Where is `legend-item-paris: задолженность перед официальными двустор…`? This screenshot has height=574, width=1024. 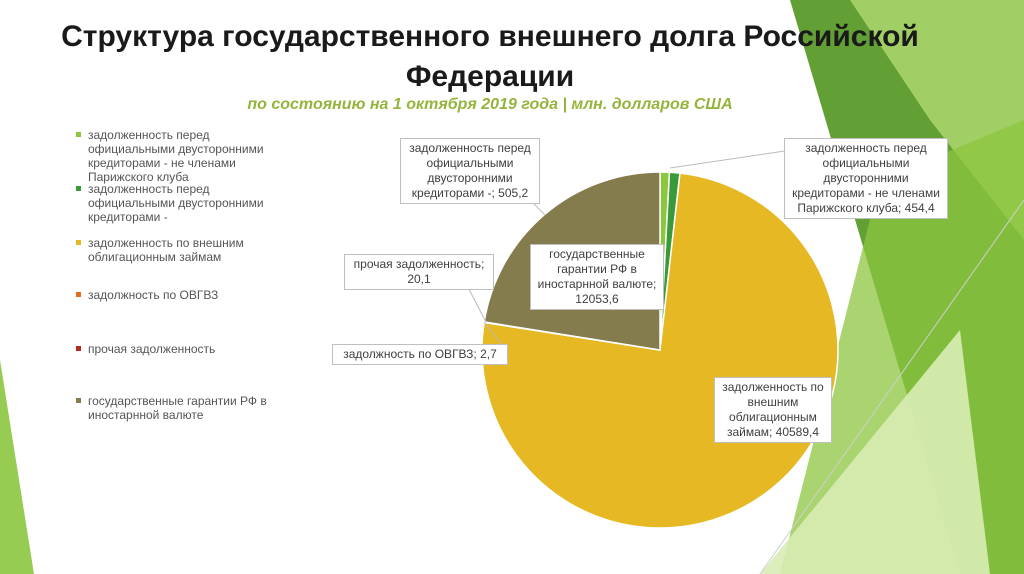
legend-item-paris: задолженность перед официальными двустор… is located at coordinates (186, 203).